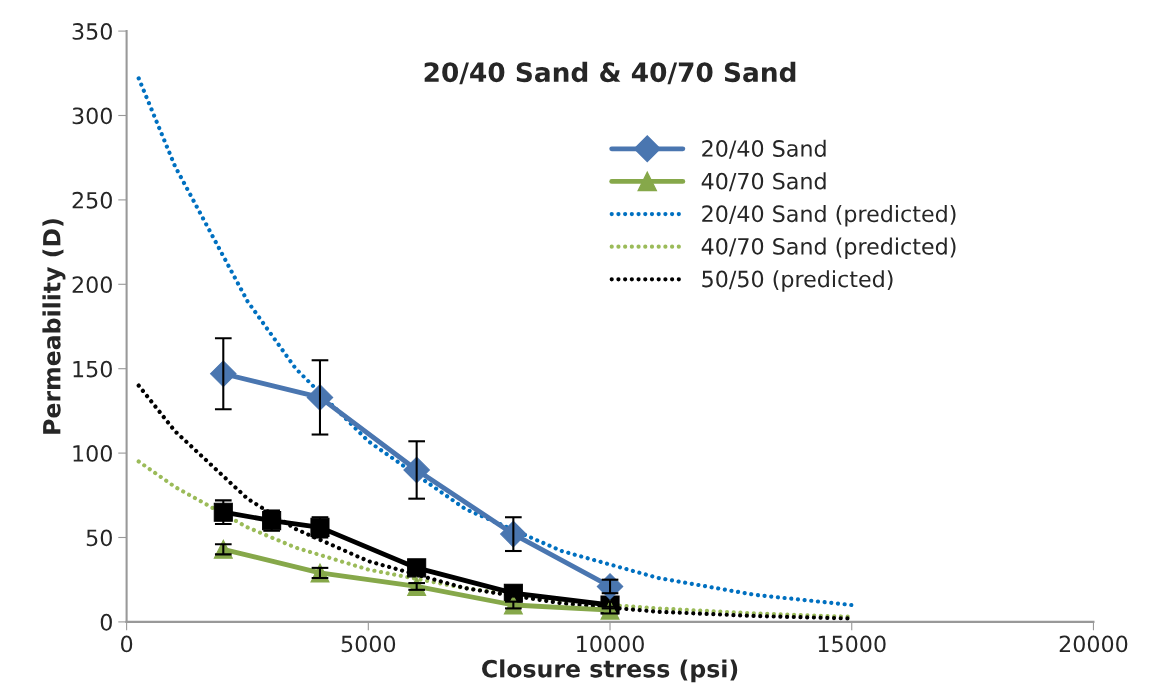 The image size is (1151, 691). Describe the element at coordinates (852, 644) in the screenshot. I see `x-tick-label: 15000` at that location.